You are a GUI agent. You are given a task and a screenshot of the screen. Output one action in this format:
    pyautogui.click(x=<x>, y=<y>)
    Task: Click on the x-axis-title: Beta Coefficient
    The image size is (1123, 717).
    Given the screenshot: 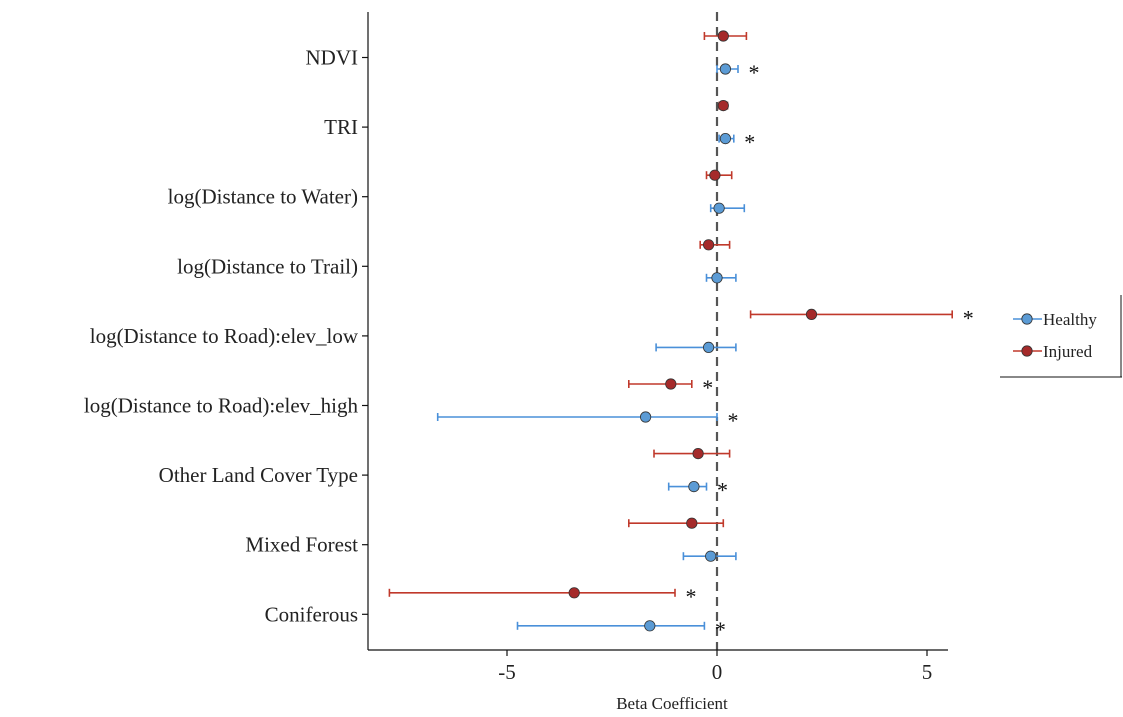 What is the action you would take?
    pyautogui.click(x=672, y=703)
    